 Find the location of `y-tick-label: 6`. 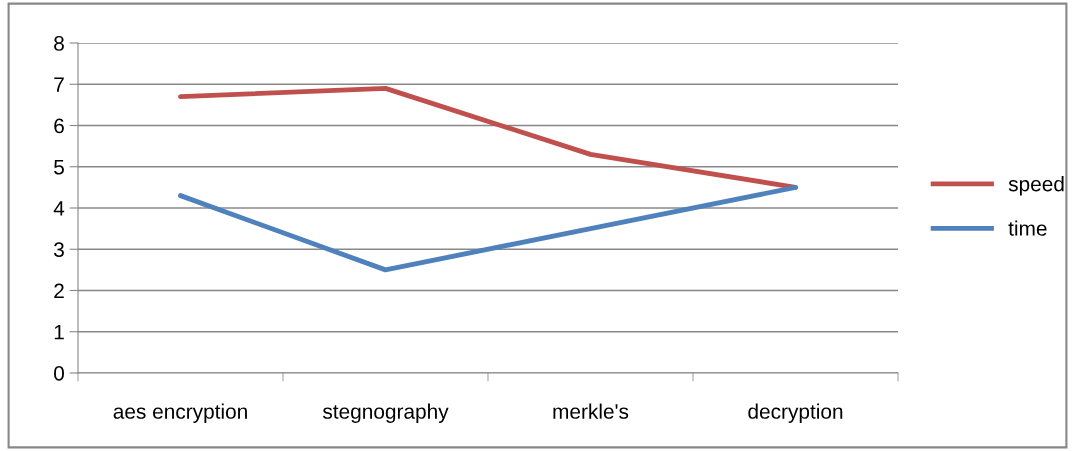

y-tick-label: 6 is located at coordinates (59, 126).